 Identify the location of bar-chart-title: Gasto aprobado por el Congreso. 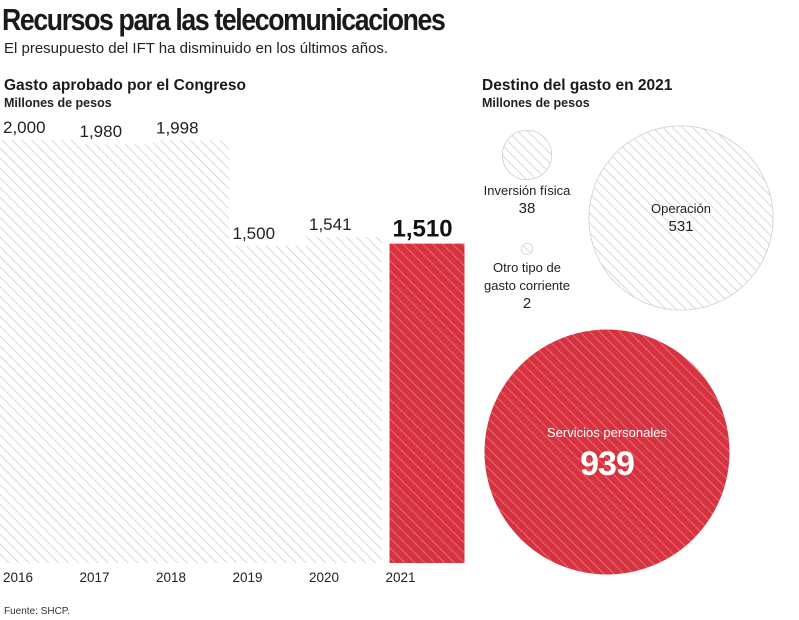
(125, 85).